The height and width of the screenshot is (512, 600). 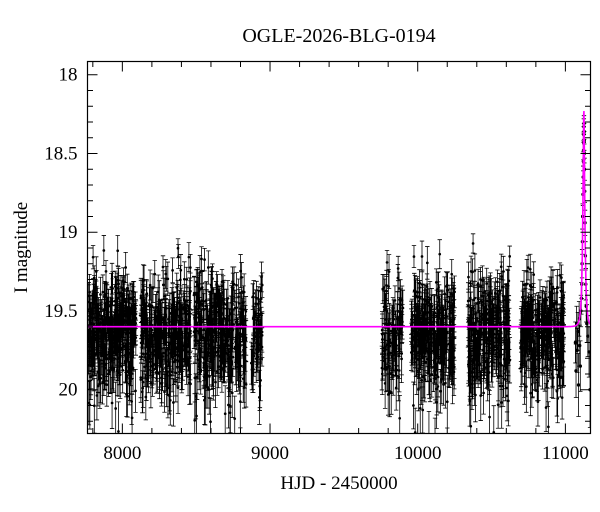 I want to click on x-tick-label: 9000, so click(x=270, y=453).